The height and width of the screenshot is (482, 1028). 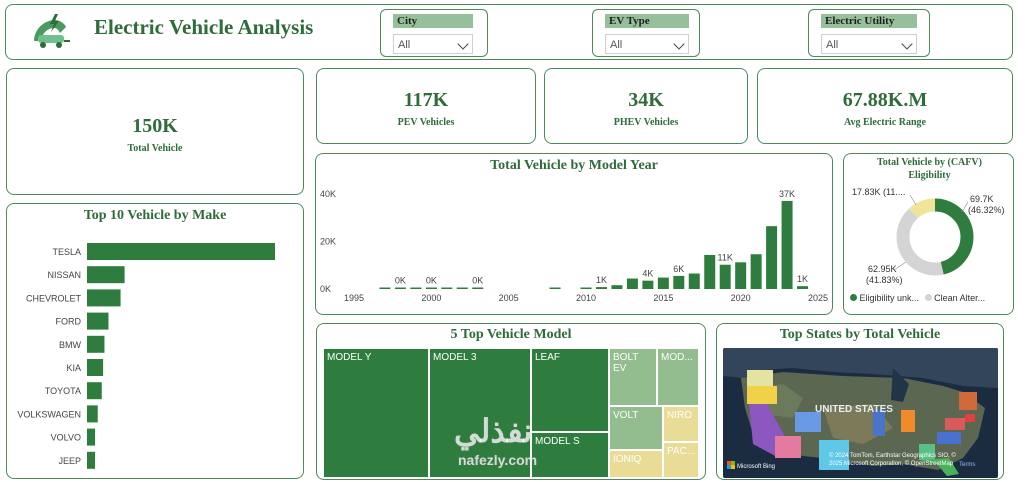 What do you see at coordinates (426, 122) in the screenshot?
I see `pev-label: PEV Vehicles` at bounding box center [426, 122].